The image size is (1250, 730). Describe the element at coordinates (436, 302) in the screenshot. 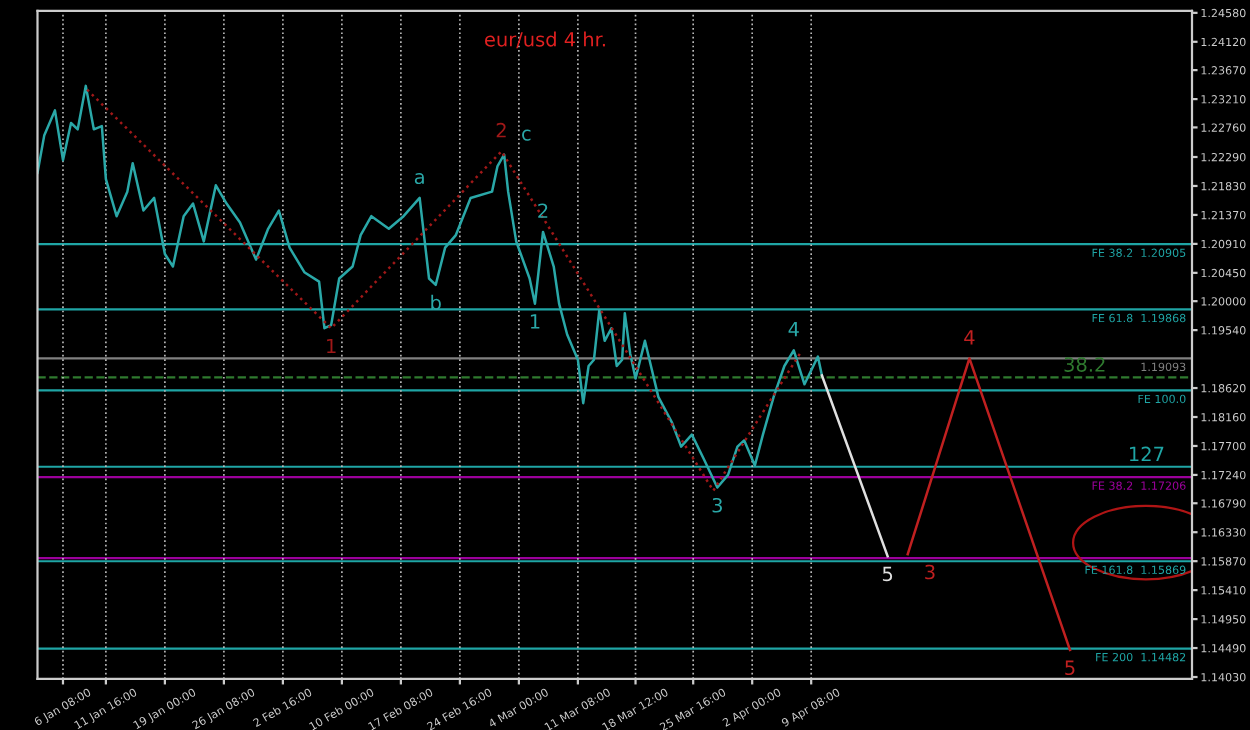

I see `annotation: b` at that location.